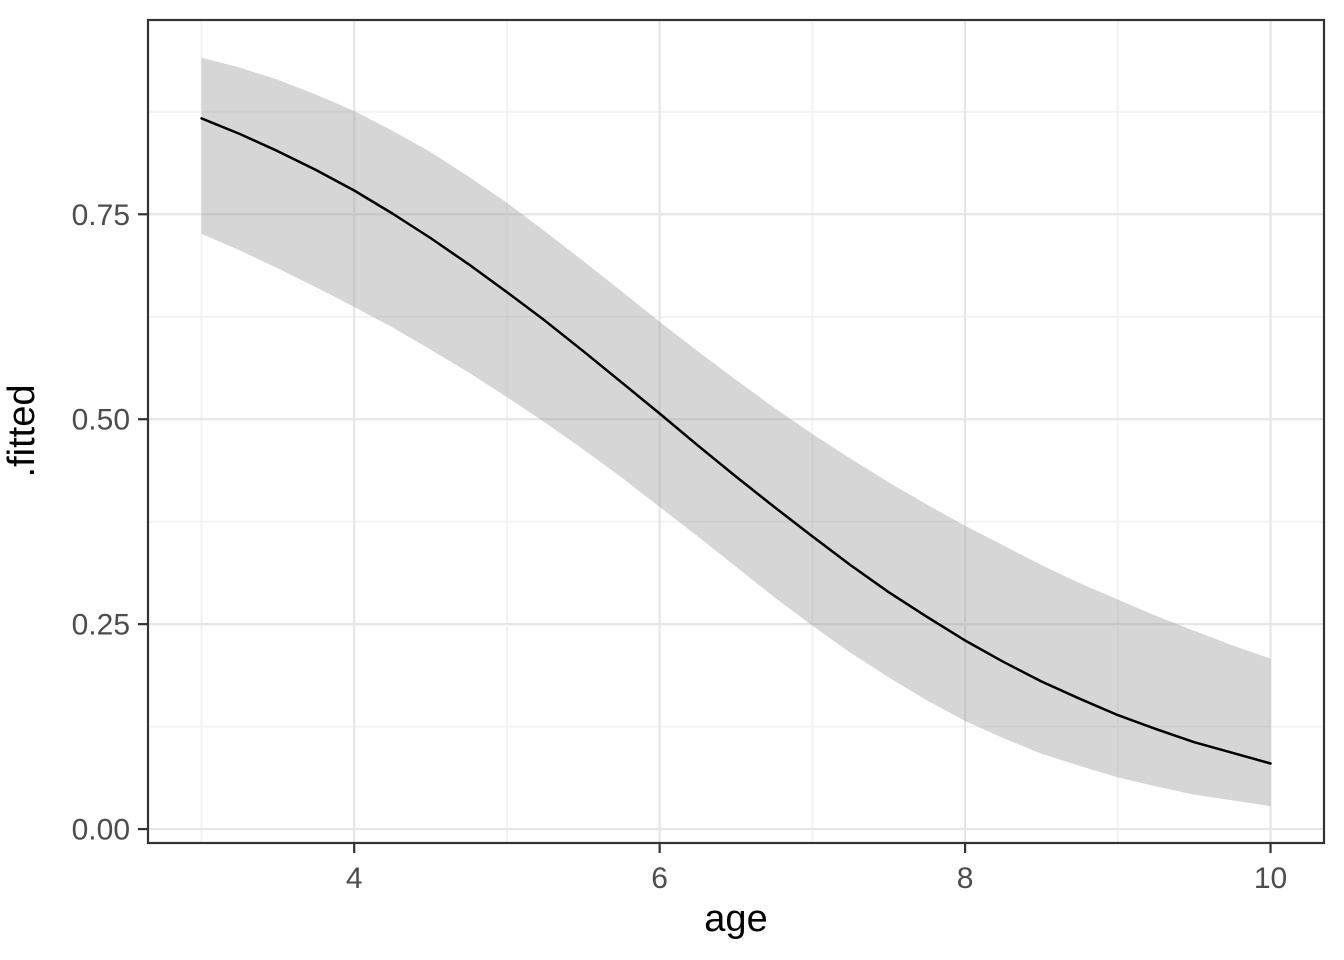 This screenshot has width=1344, height=960. Describe the element at coordinates (101, 830) in the screenshot. I see `y-tick-label: 0.00` at that location.